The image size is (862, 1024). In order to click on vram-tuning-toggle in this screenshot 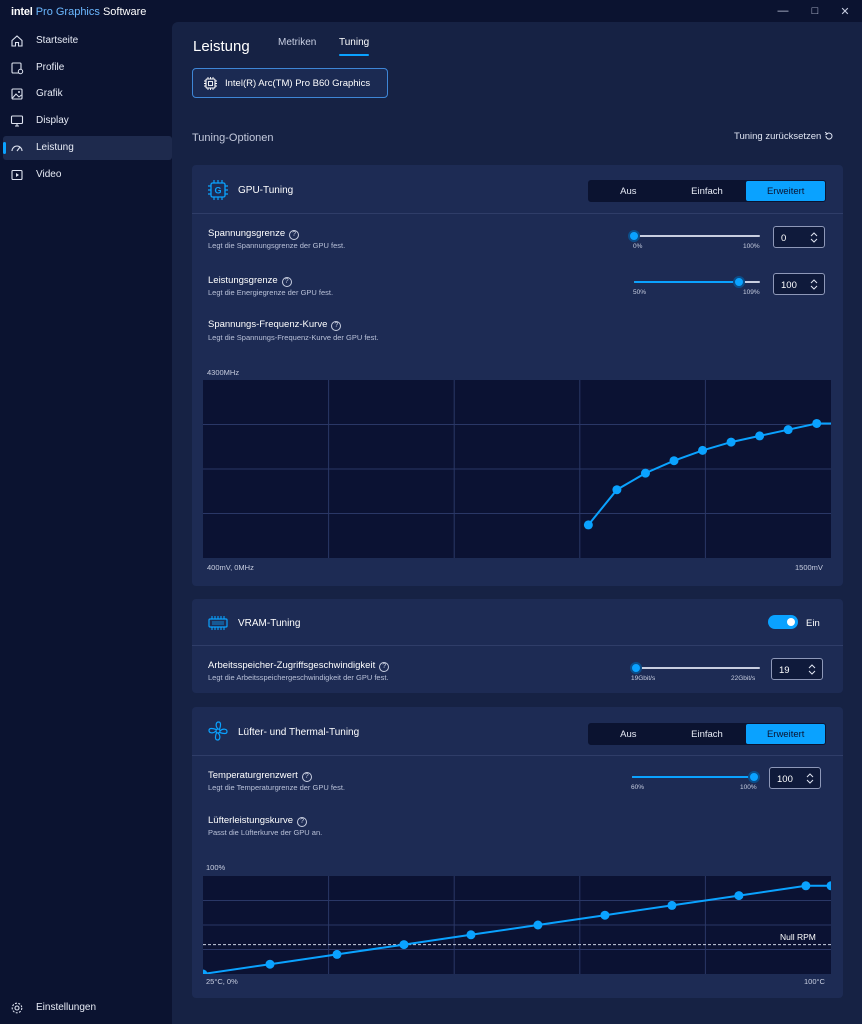, I will do `click(783, 622)`.